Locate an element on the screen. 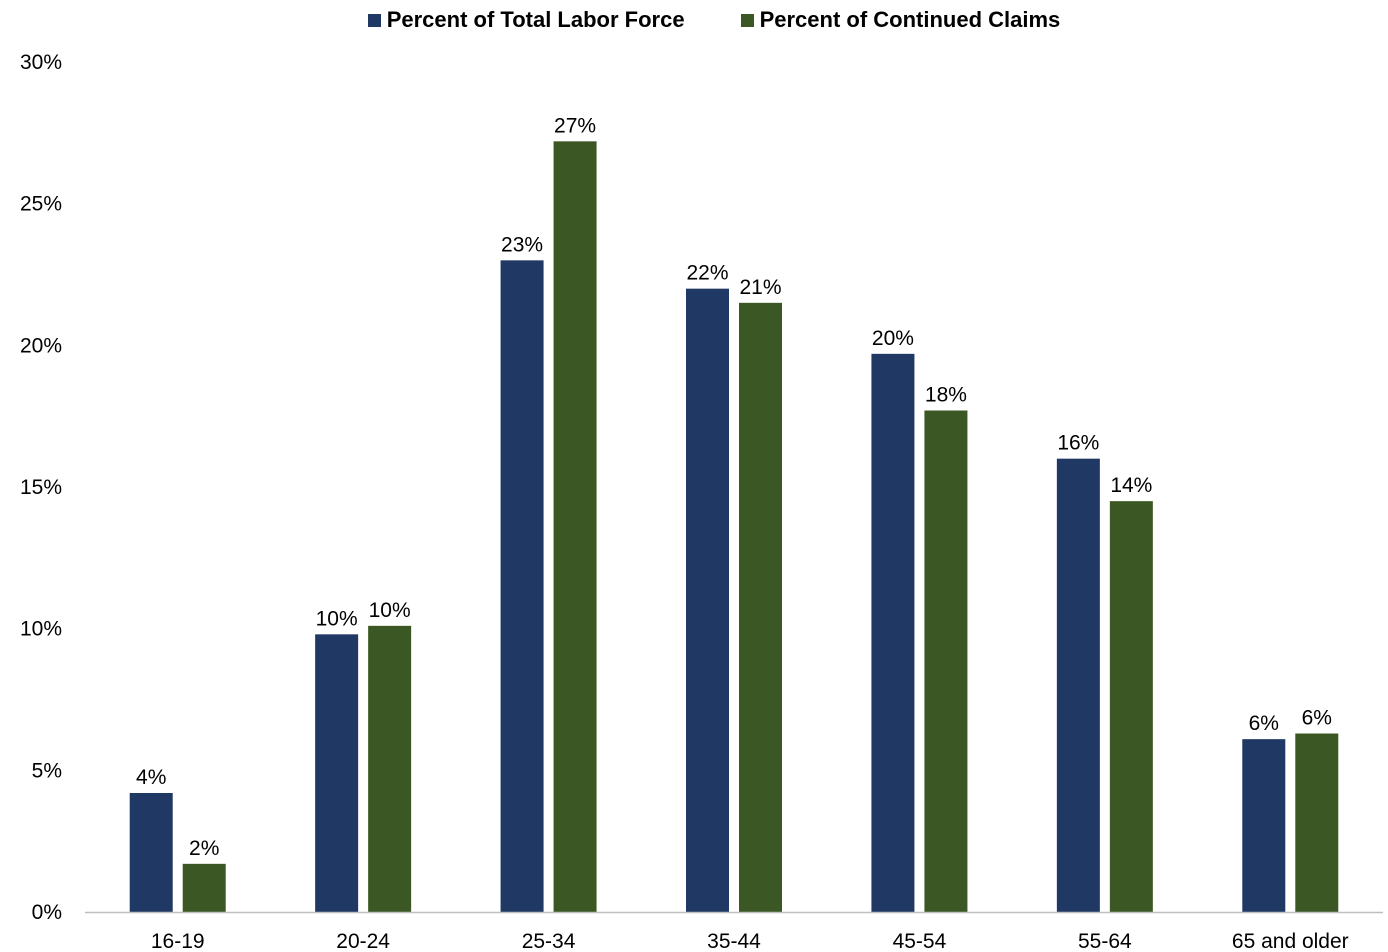  x-tick-label: 35-44 is located at coordinates (734, 941).